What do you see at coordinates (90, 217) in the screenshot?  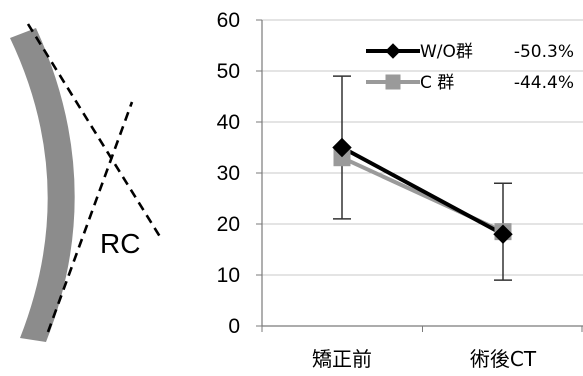 I see `dashed-line-lower` at bounding box center [90, 217].